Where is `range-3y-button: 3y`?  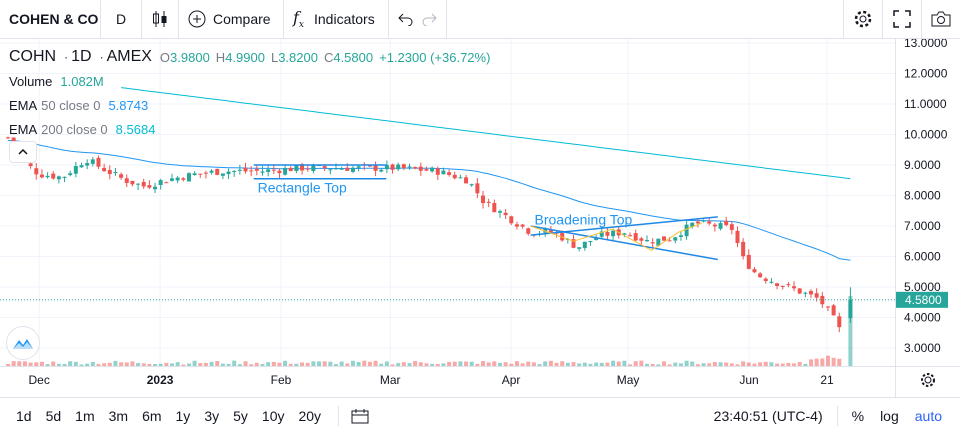
range-3y-button: 3y is located at coordinates (212, 415).